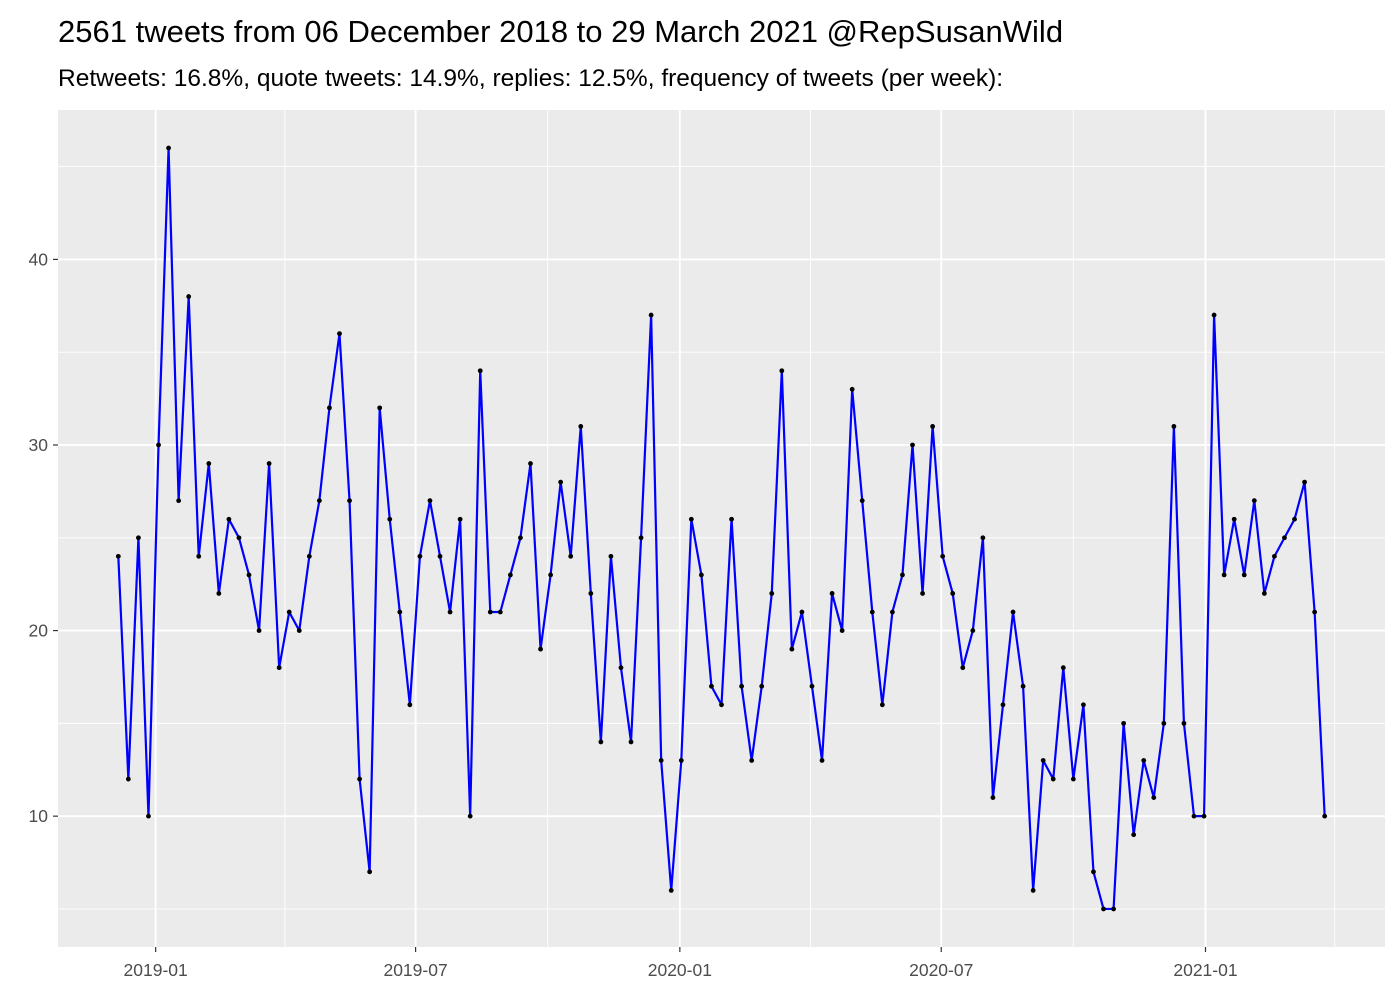  What do you see at coordinates (39, 445) in the screenshot?
I see `y-tick-label: 30` at bounding box center [39, 445].